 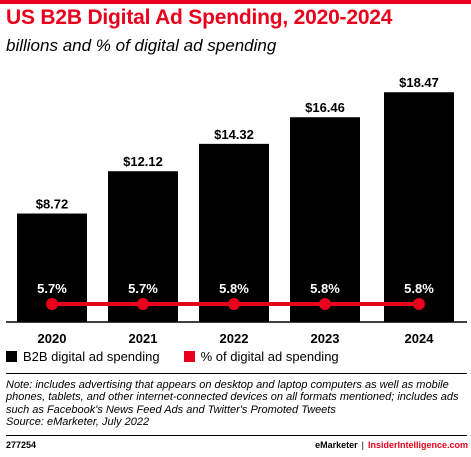 What do you see at coordinates (52, 288) in the screenshot?
I see `pct-value-label-2020: 5.7%` at bounding box center [52, 288].